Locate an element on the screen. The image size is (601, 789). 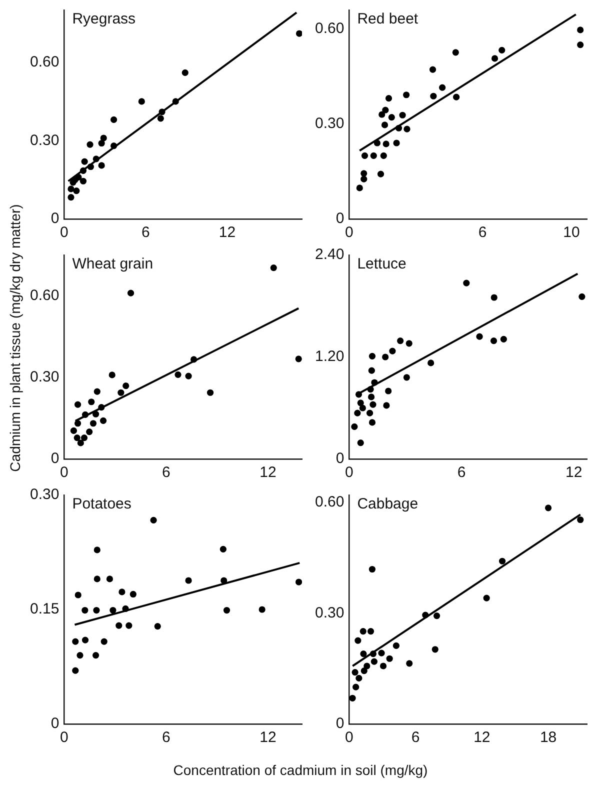
chart-title: Potatoes is located at coordinates (102, 504).